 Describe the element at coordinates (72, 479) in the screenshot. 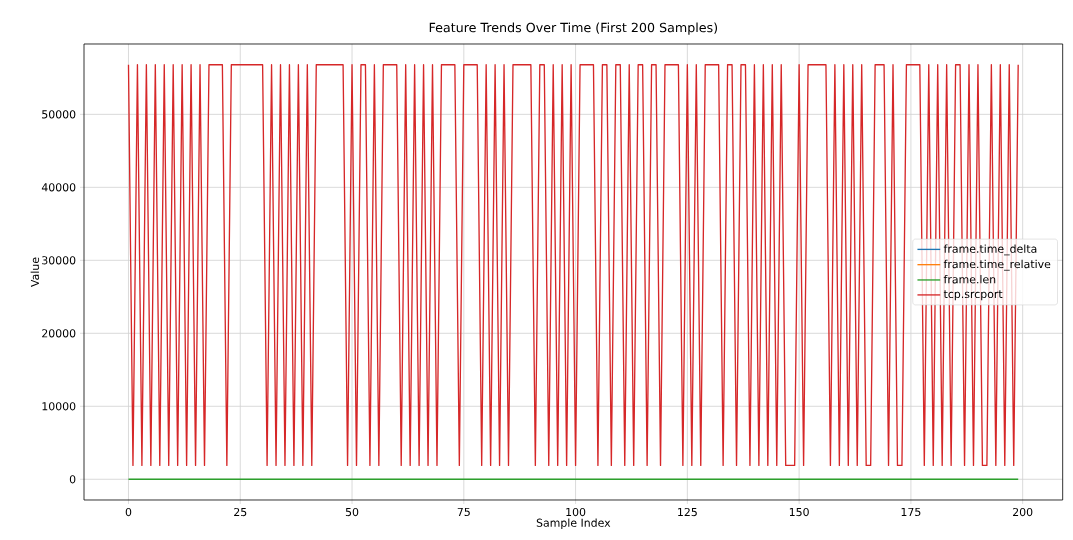

I see `y-tick-label: 0` at that location.